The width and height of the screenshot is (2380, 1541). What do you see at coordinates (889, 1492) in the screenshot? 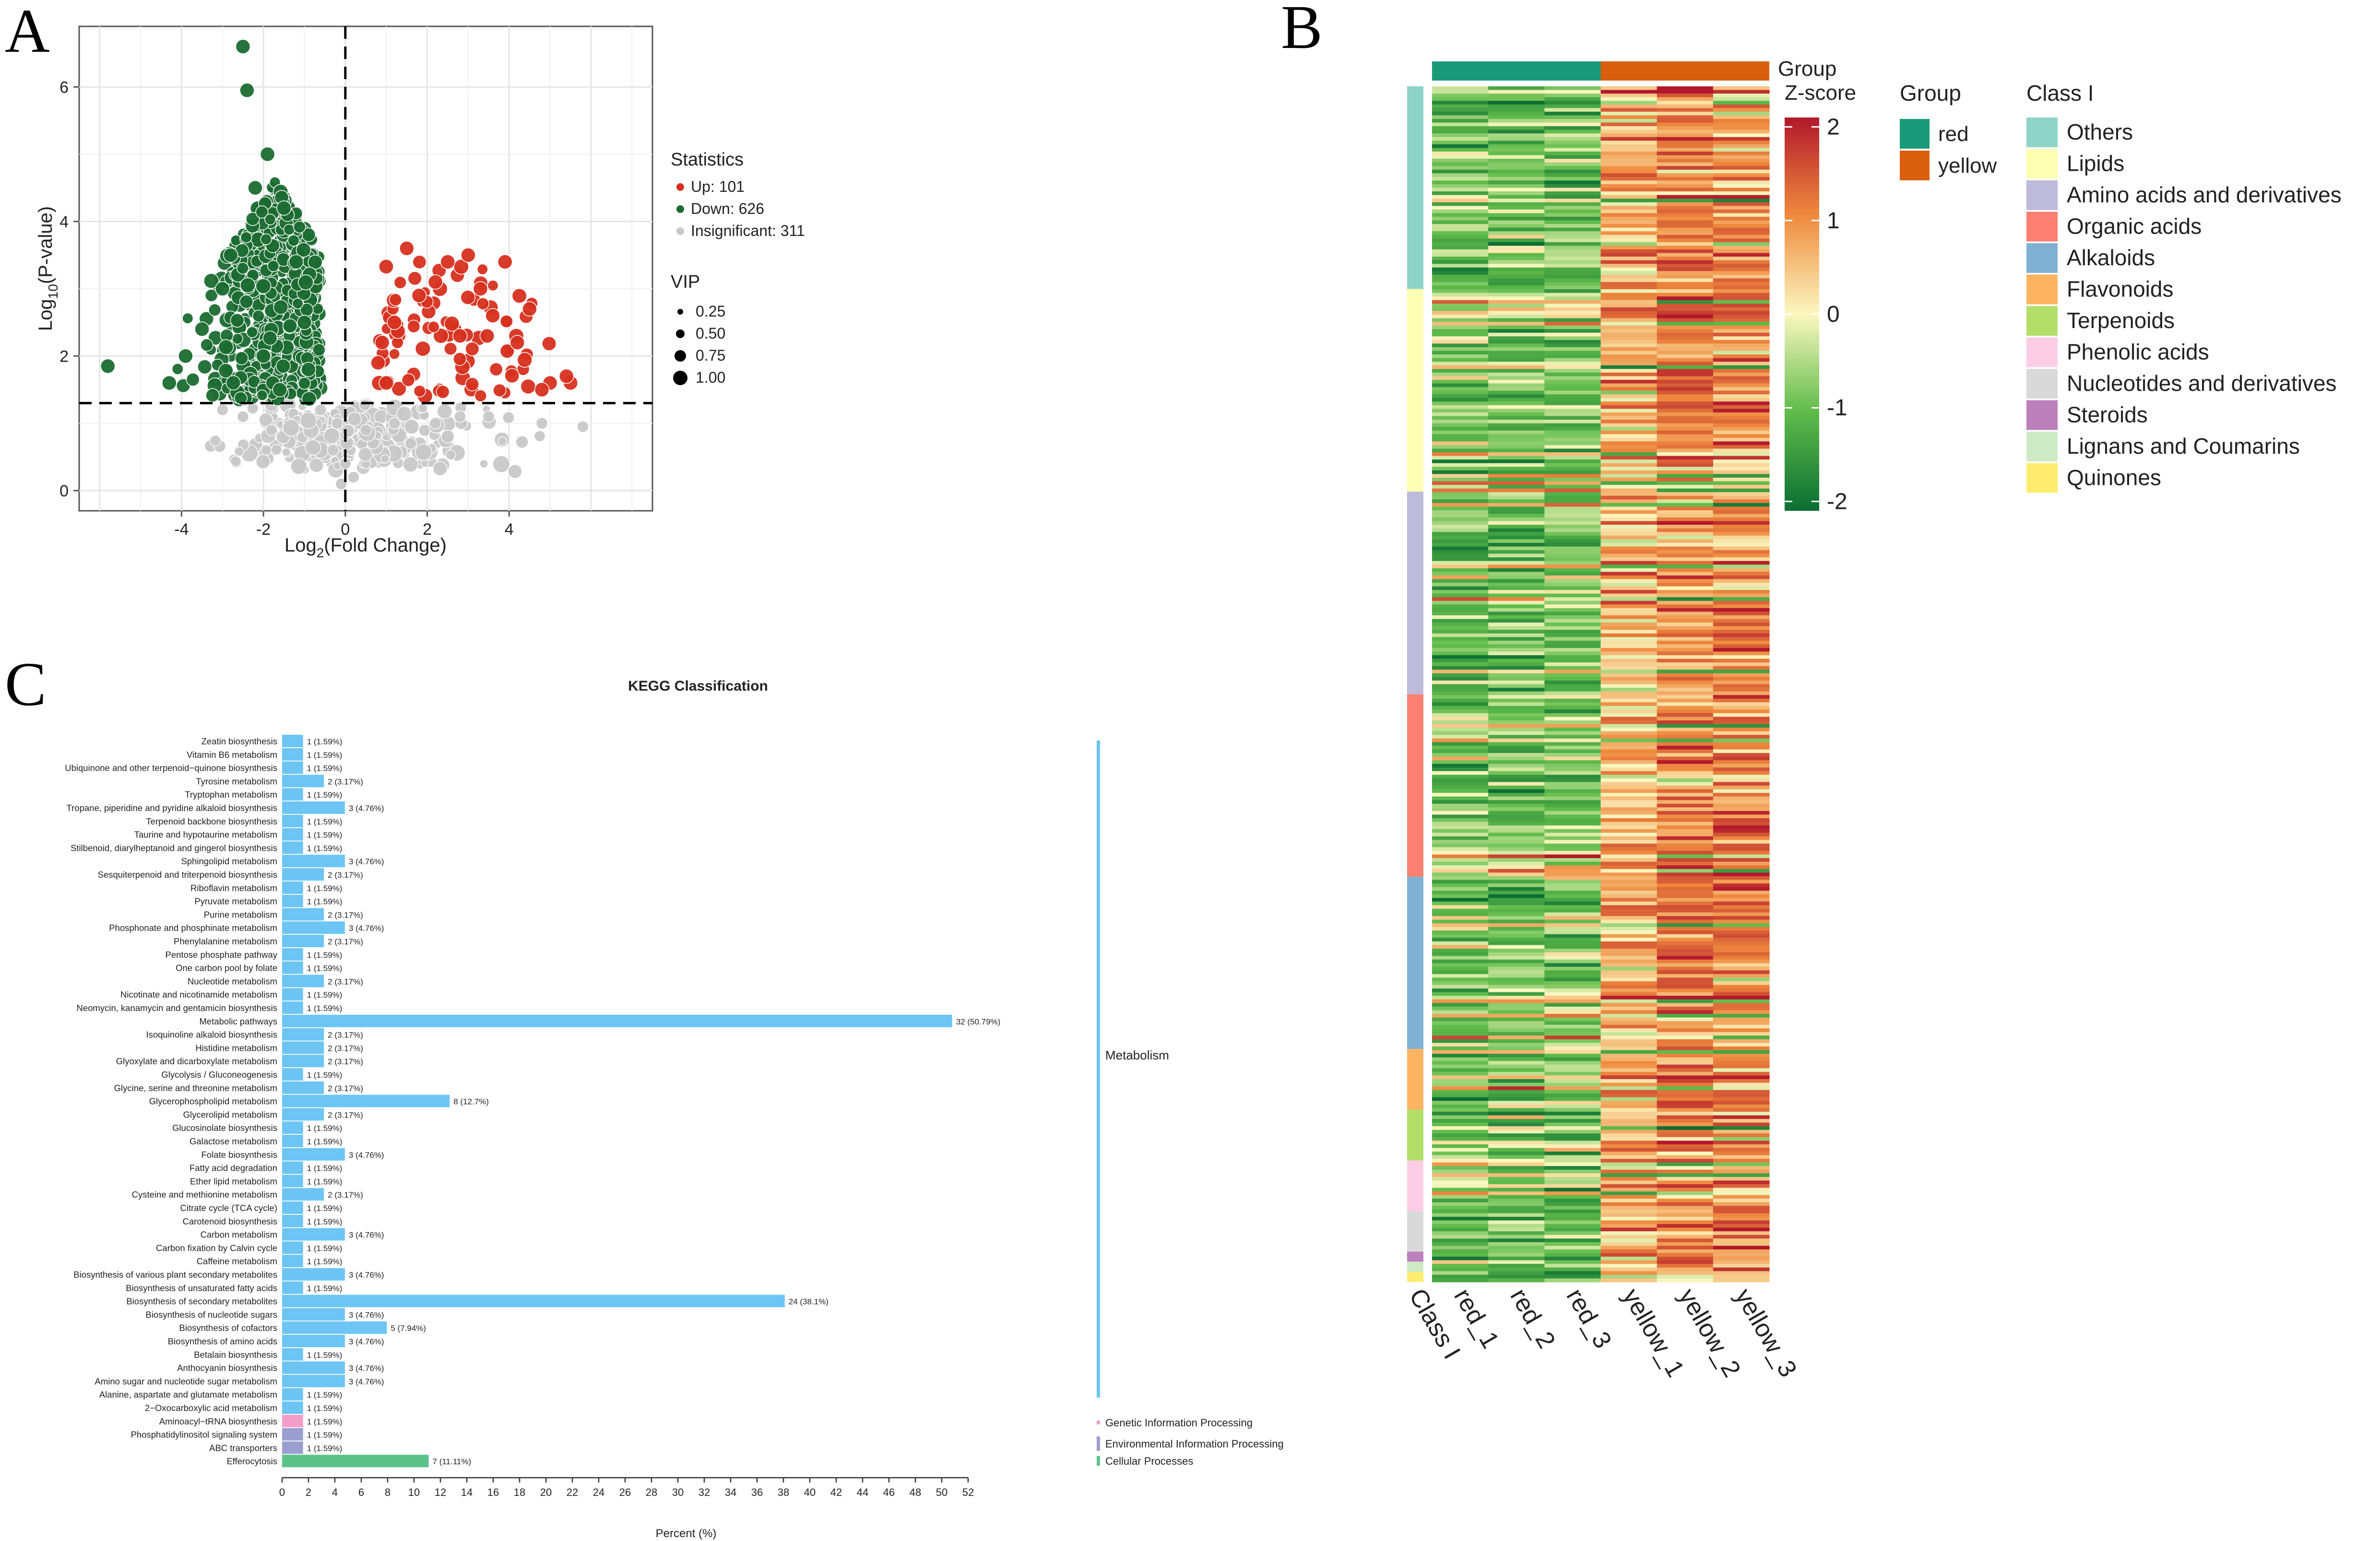
I see `kegg-x-tick-label: 46` at bounding box center [889, 1492].